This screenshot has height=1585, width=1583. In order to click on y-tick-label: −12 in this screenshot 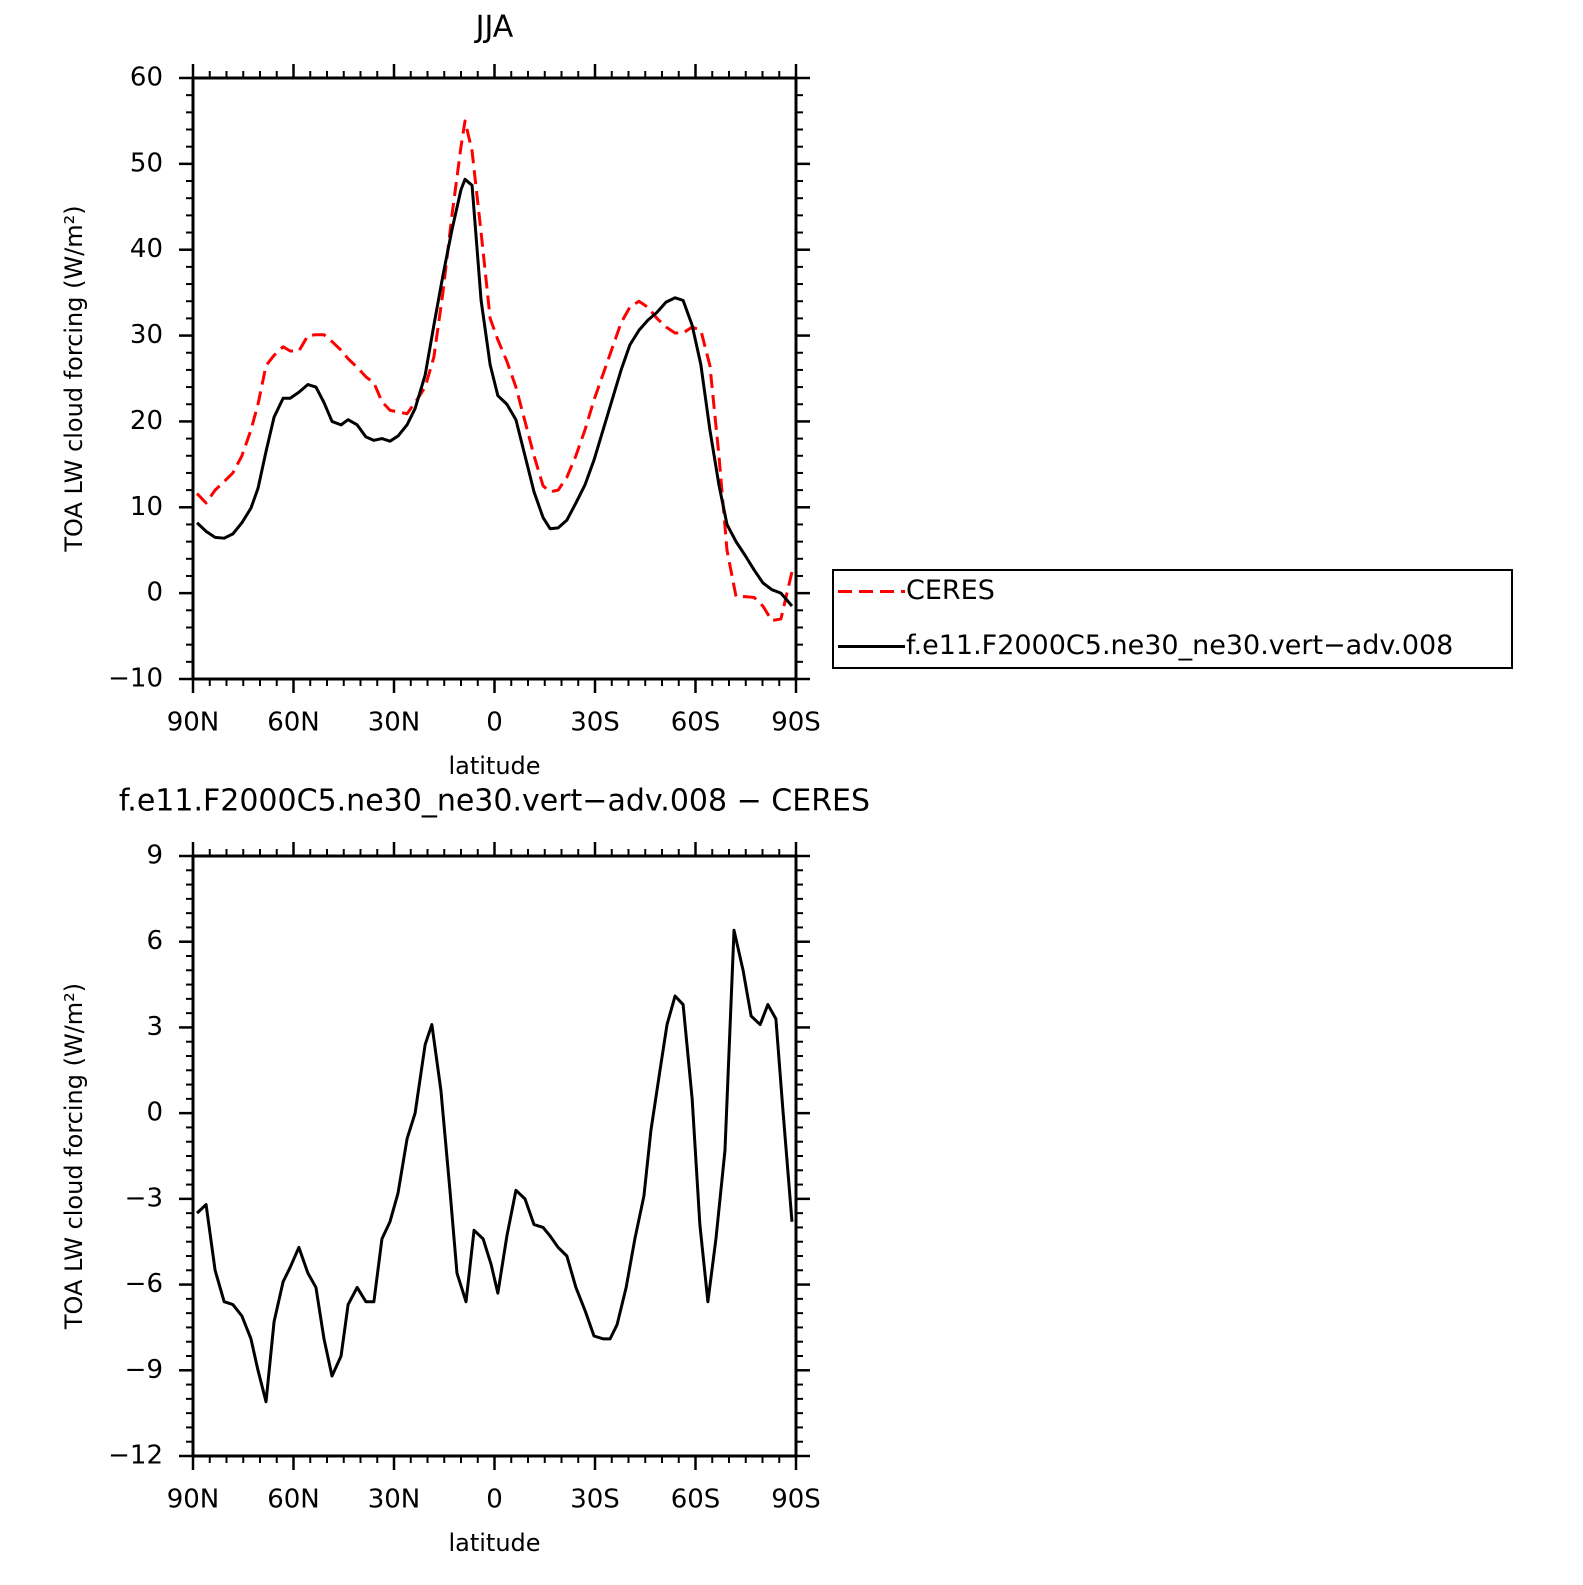, I will do `click(135, 1456)`.